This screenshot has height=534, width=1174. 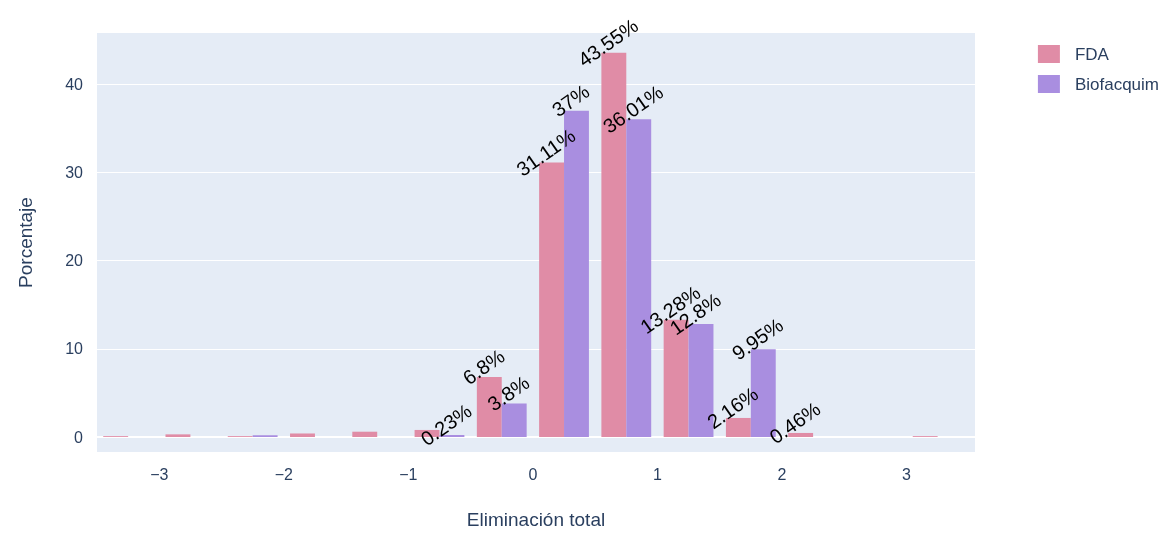 What do you see at coordinates (408, 474) in the screenshot?
I see `x-tick-label: −1` at bounding box center [408, 474].